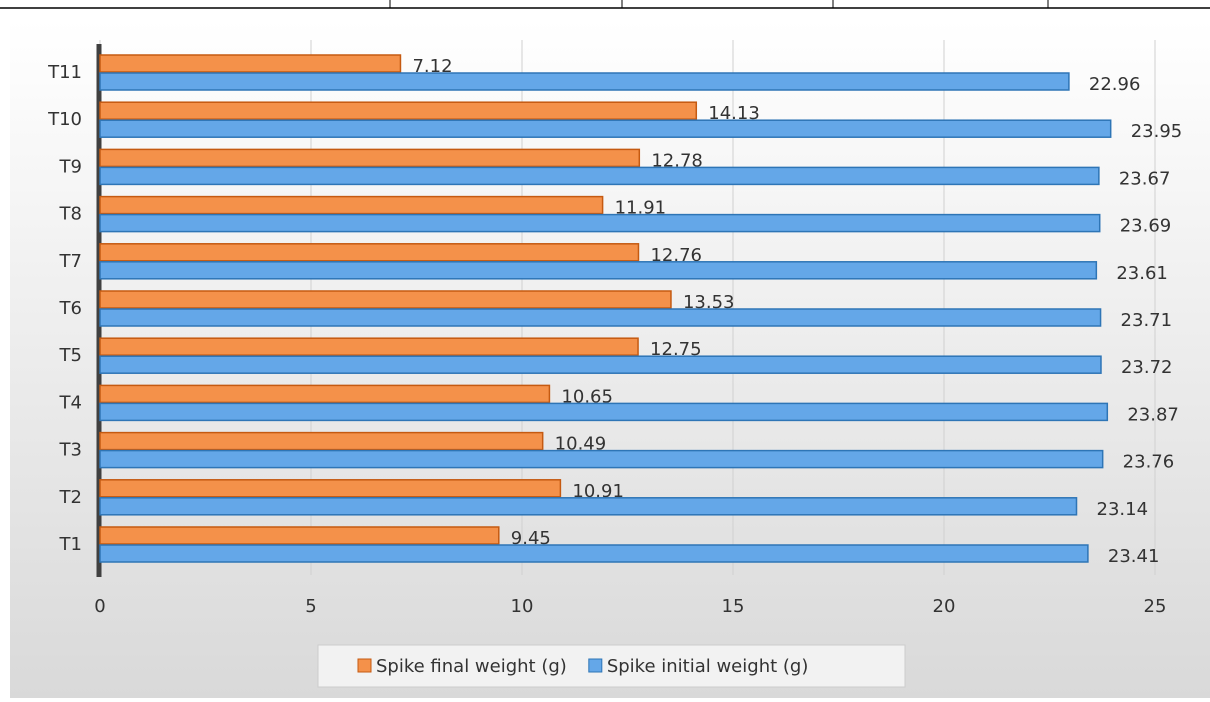  What do you see at coordinates (1153, 414) in the screenshot?
I see `data-label: 23.87` at bounding box center [1153, 414].